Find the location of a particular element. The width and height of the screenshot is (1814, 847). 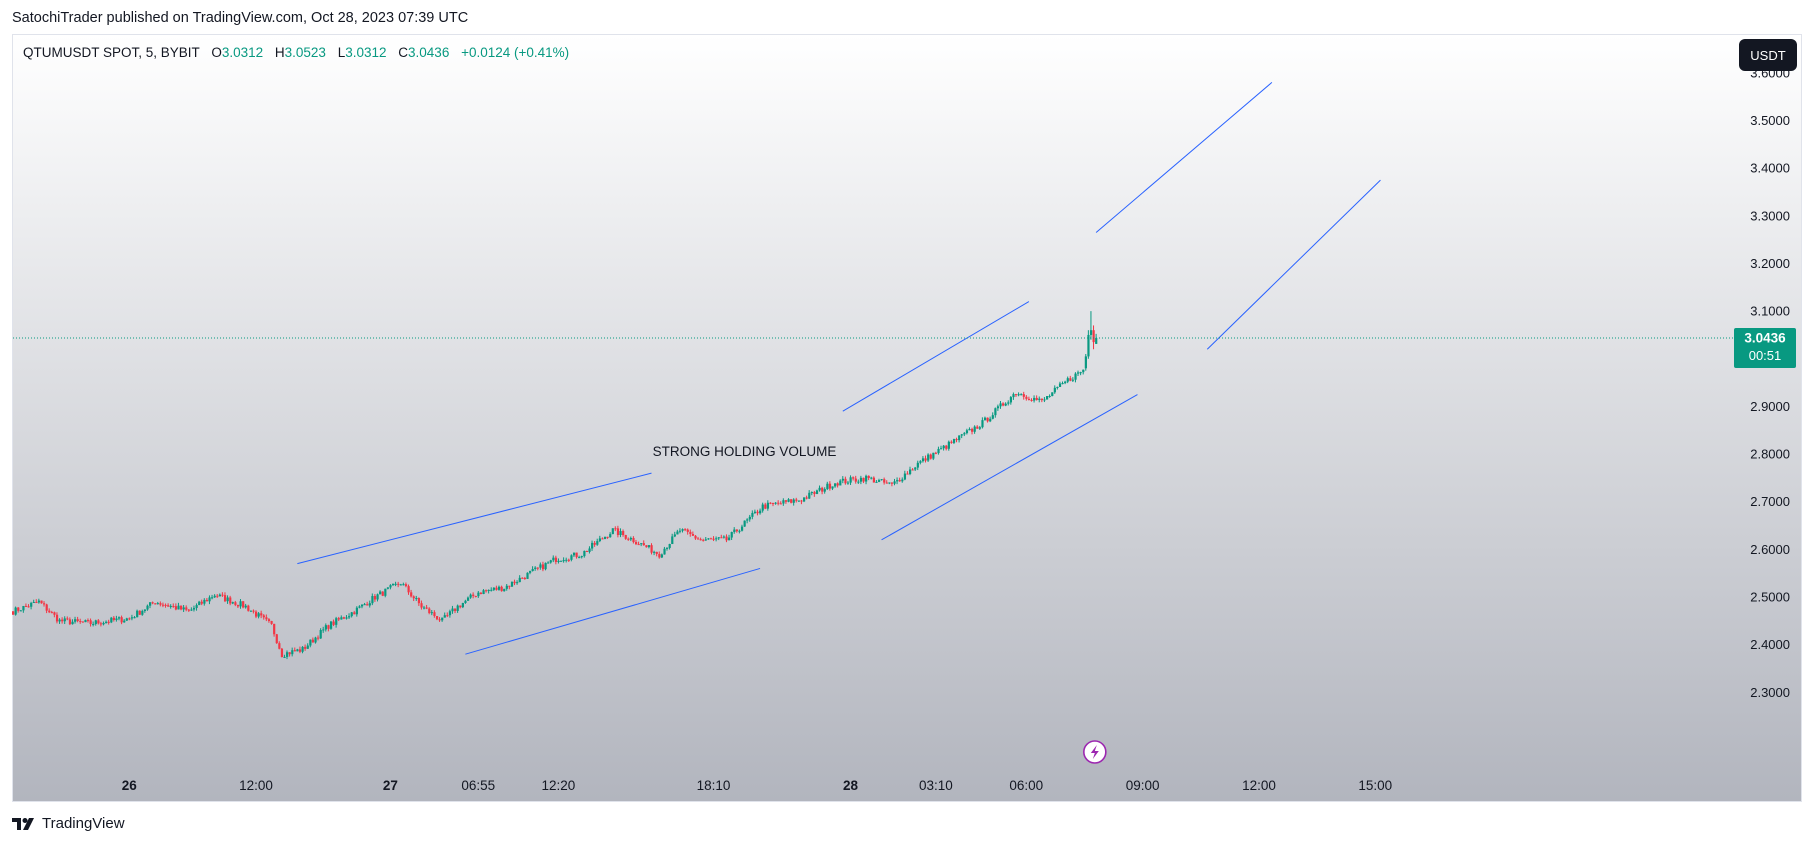

tradingview-brand: TradingView is located at coordinates (68, 823).